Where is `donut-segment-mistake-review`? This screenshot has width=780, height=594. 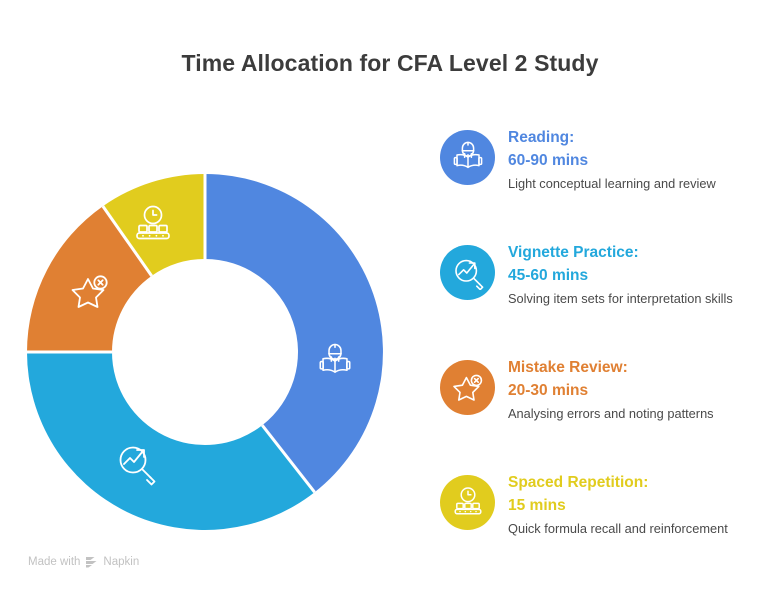 donut-segment-mistake-review is located at coordinates (89, 279).